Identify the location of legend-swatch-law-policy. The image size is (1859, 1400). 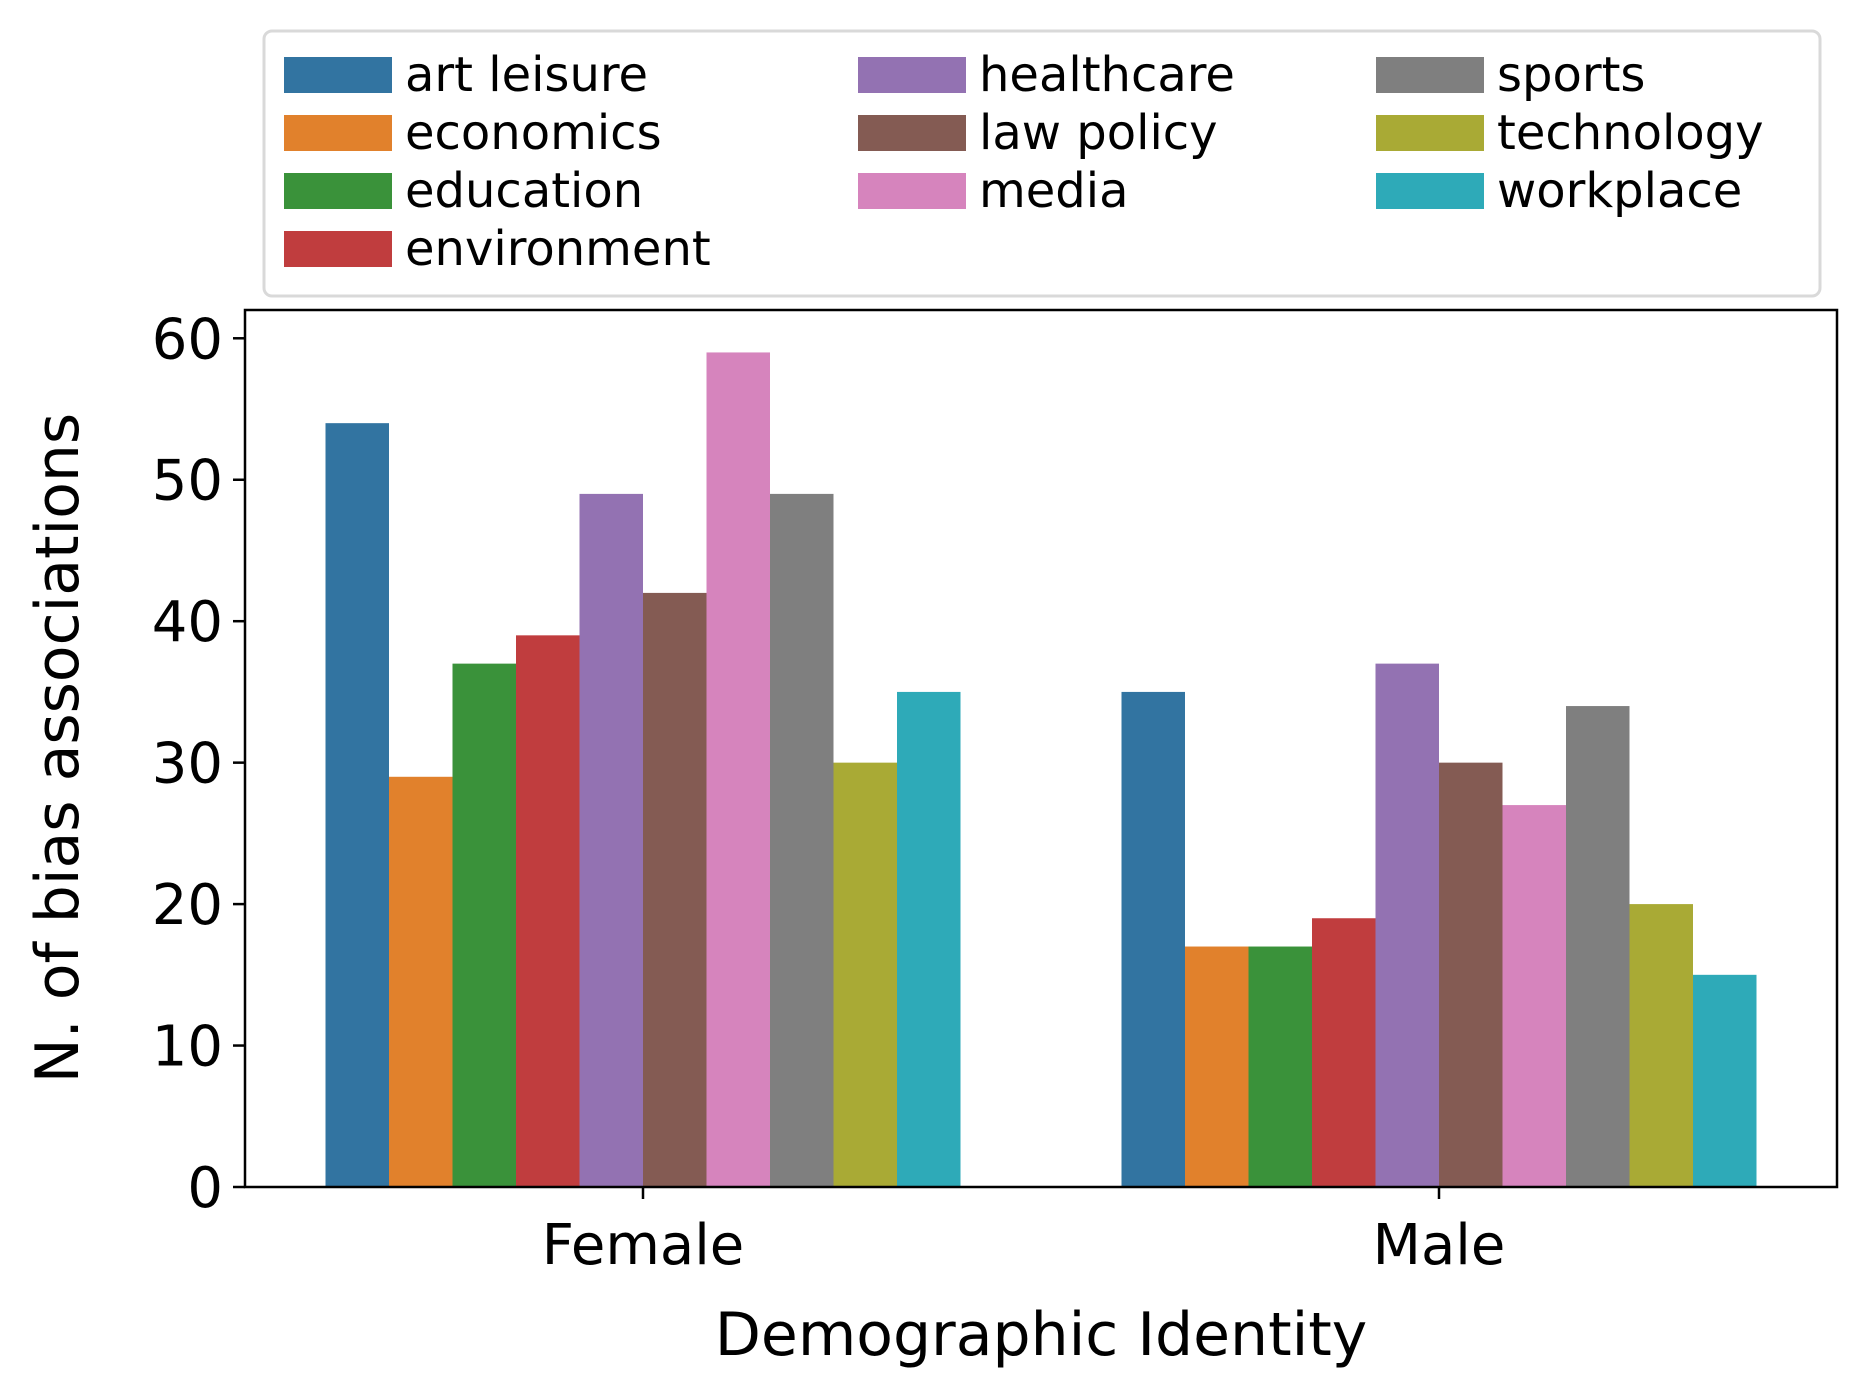
(912, 133).